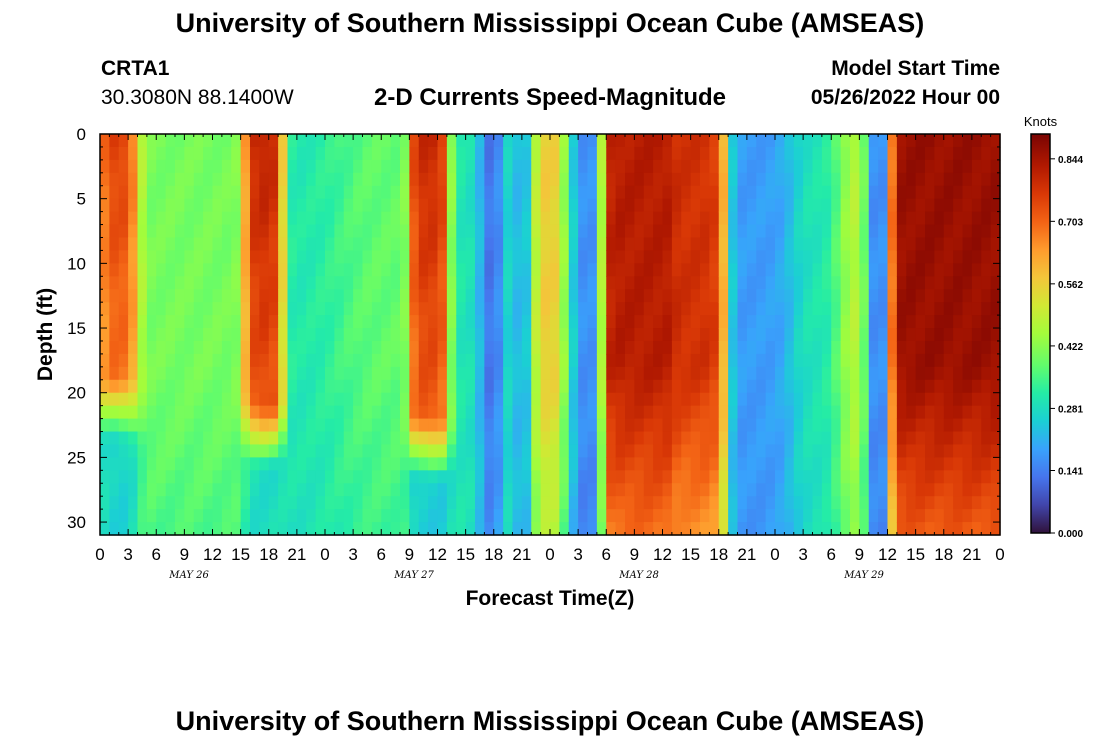 The image size is (1100, 750). What do you see at coordinates (413, 575) in the screenshot?
I see `day-label: MAY 27` at bounding box center [413, 575].